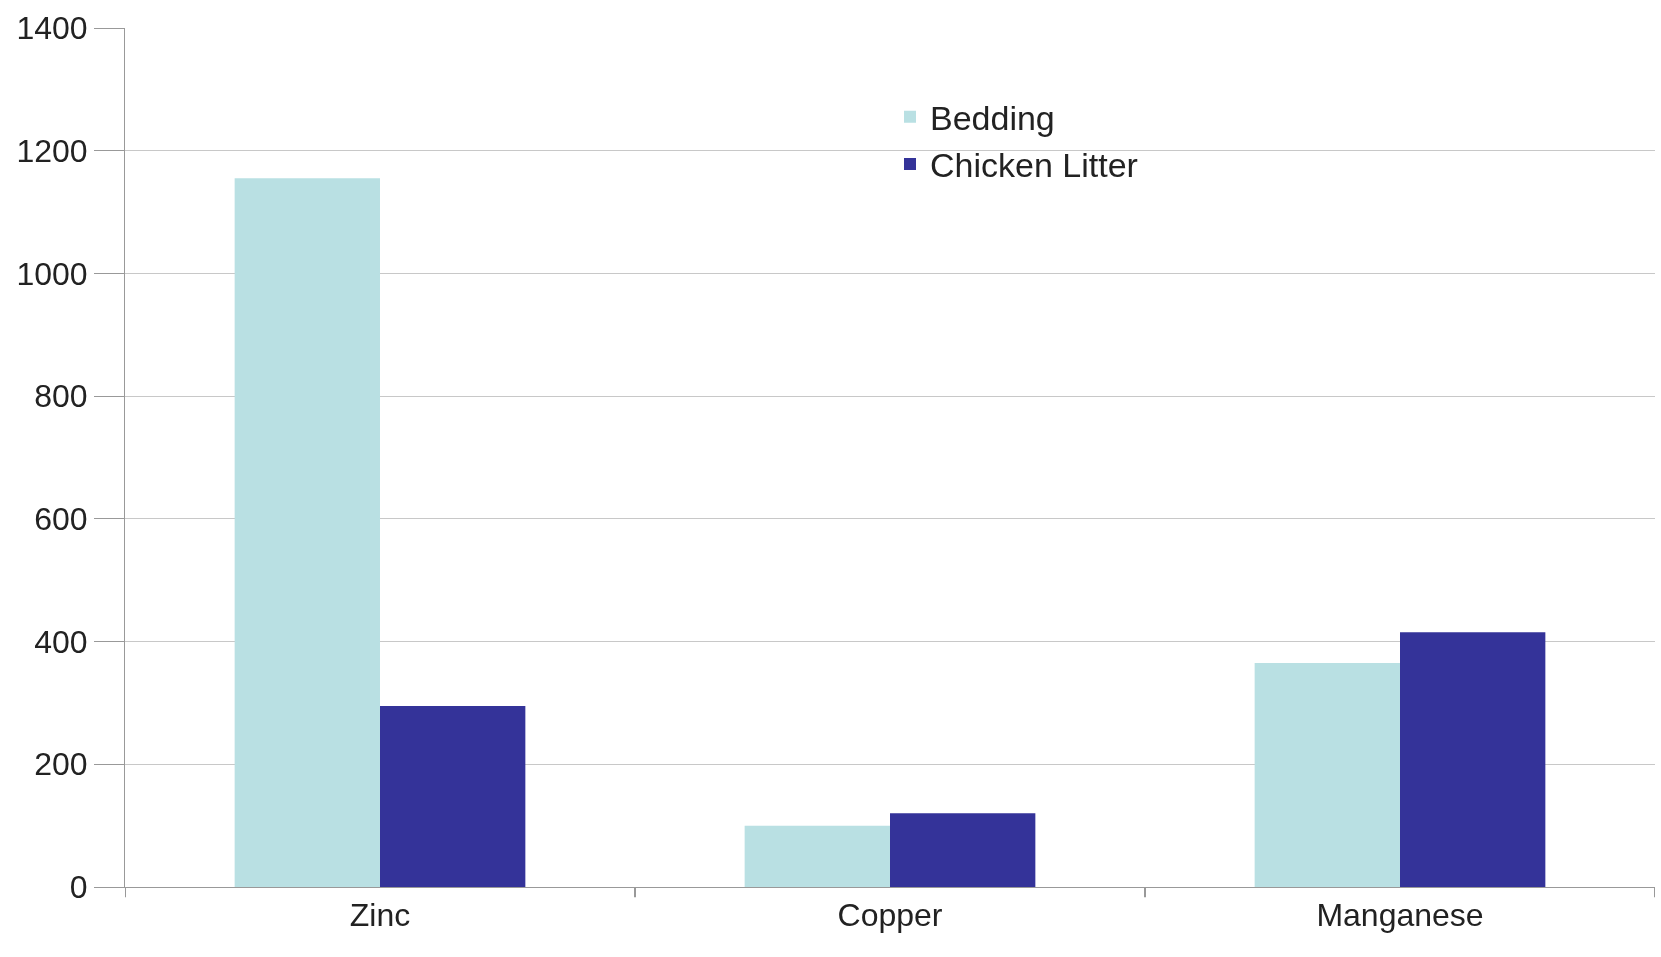 Image resolution: width=1661 pixels, height=957 pixels. Describe the element at coordinates (61, 519) in the screenshot. I see `y-tick-label: 600` at that location.